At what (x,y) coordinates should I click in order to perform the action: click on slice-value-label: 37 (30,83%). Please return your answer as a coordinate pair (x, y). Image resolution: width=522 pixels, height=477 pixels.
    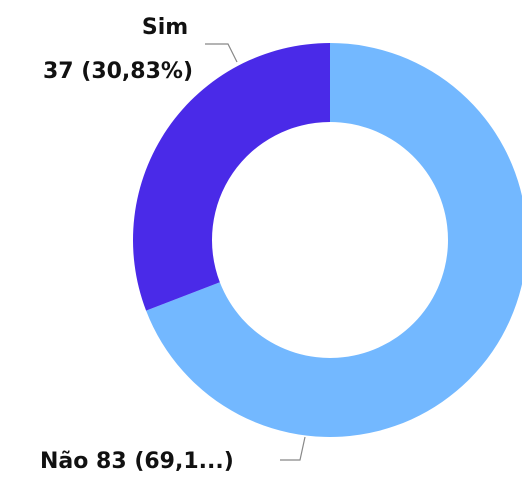
    Looking at the image, I should click on (118, 71).